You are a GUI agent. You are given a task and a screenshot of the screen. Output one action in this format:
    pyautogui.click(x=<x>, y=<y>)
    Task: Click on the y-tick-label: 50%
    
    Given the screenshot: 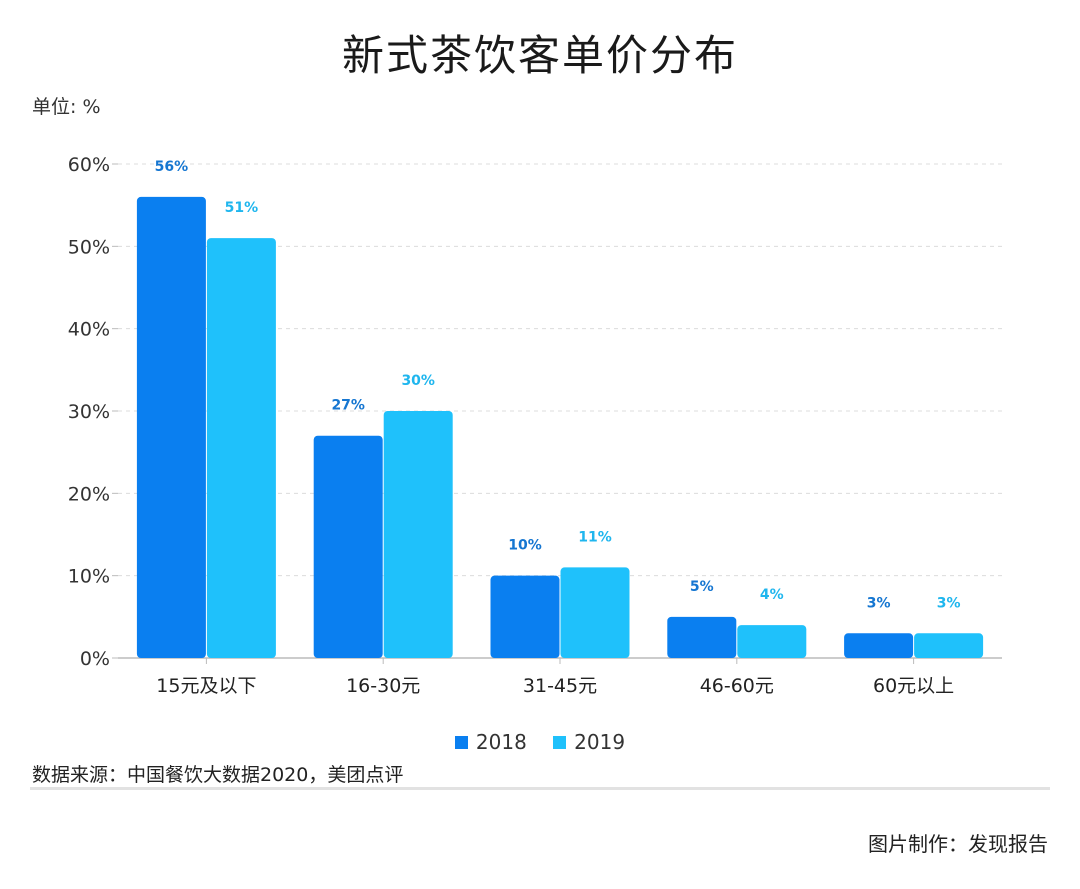 What is the action you would take?
    pyautogui.click(x=89, y=247)
    